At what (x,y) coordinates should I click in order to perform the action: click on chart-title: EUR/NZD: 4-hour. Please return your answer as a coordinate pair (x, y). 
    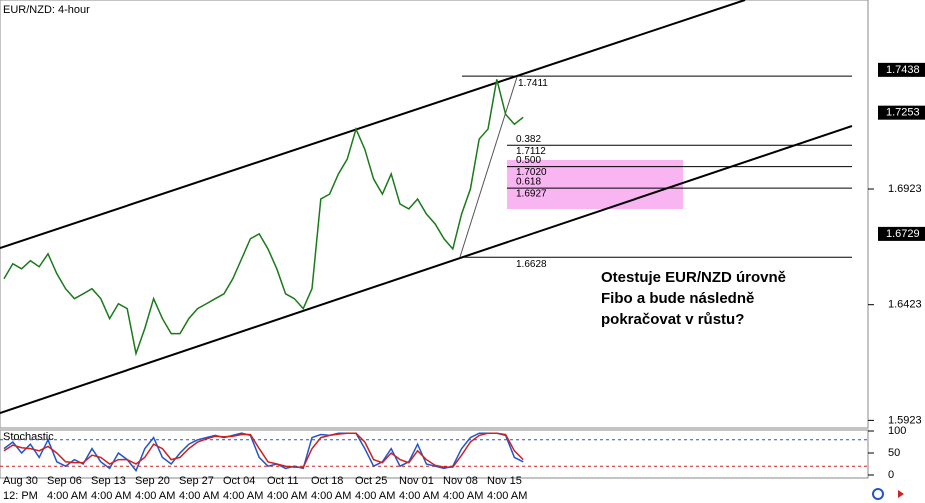
    Looking at the image, I should click on (46, 10).